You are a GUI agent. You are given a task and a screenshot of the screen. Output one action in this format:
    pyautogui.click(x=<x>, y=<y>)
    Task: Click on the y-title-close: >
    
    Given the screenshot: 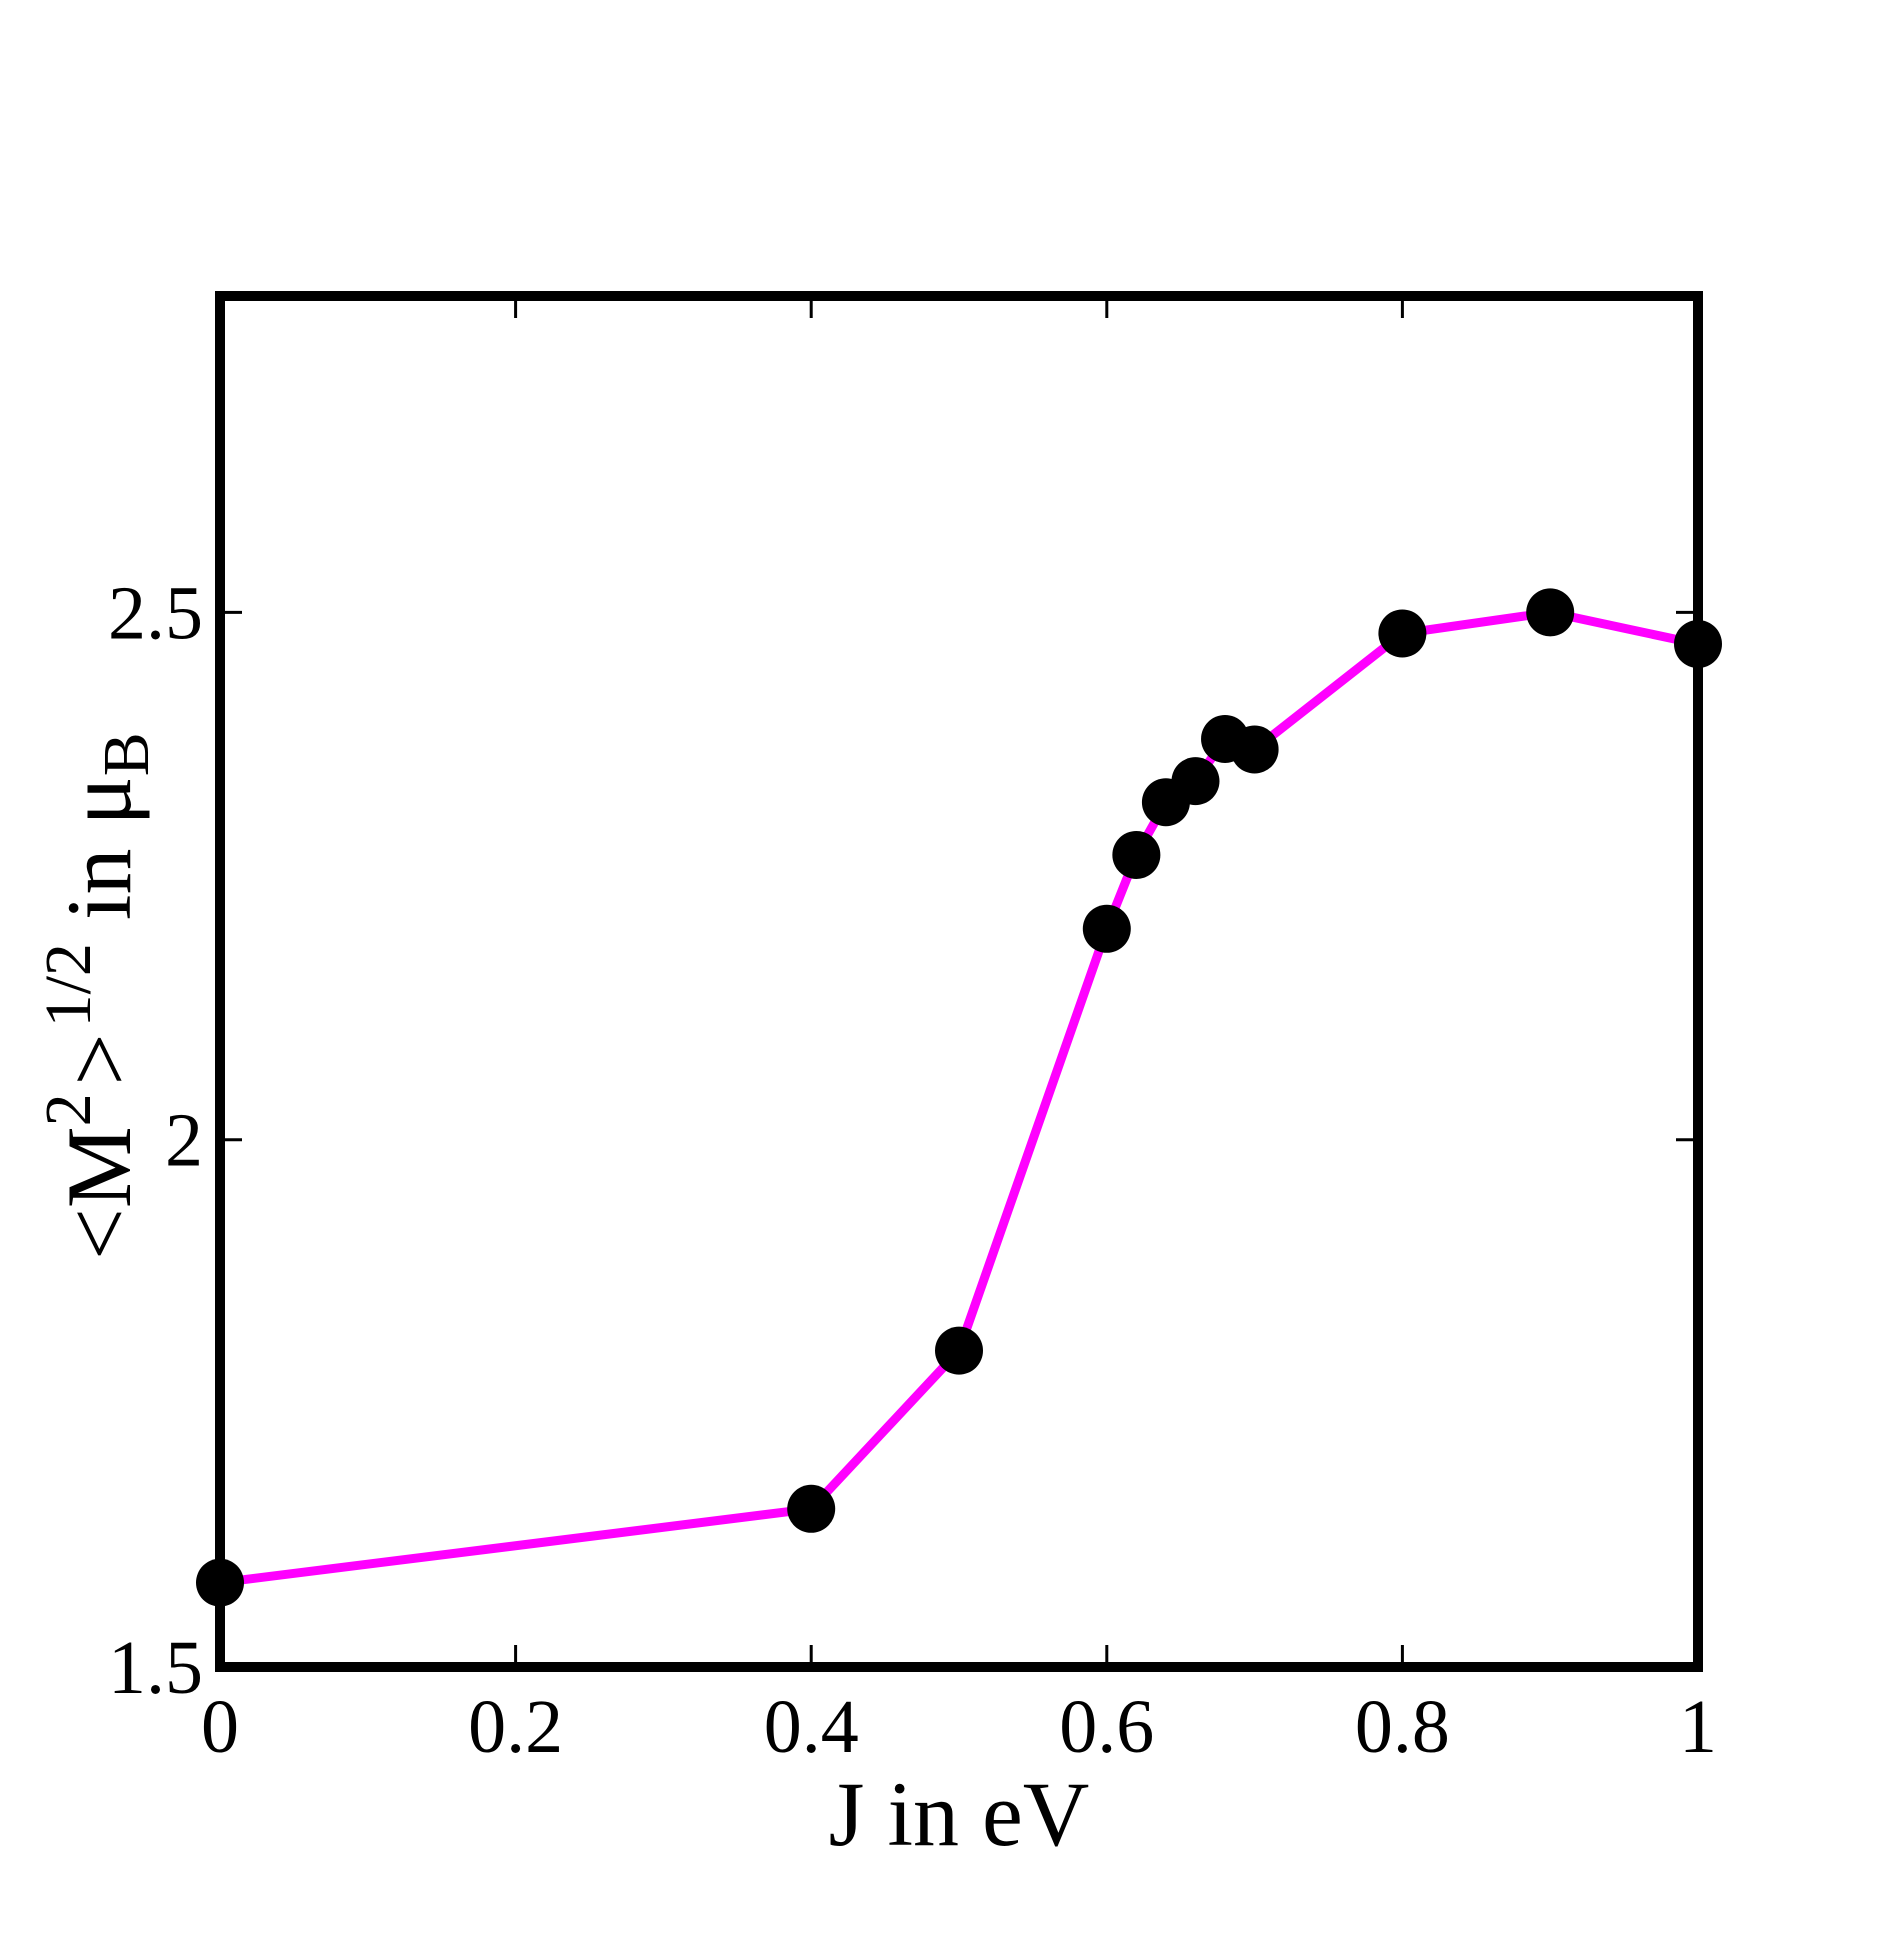 What is the action you would take?
    pyautogui.click(x=99, y=1059)
    